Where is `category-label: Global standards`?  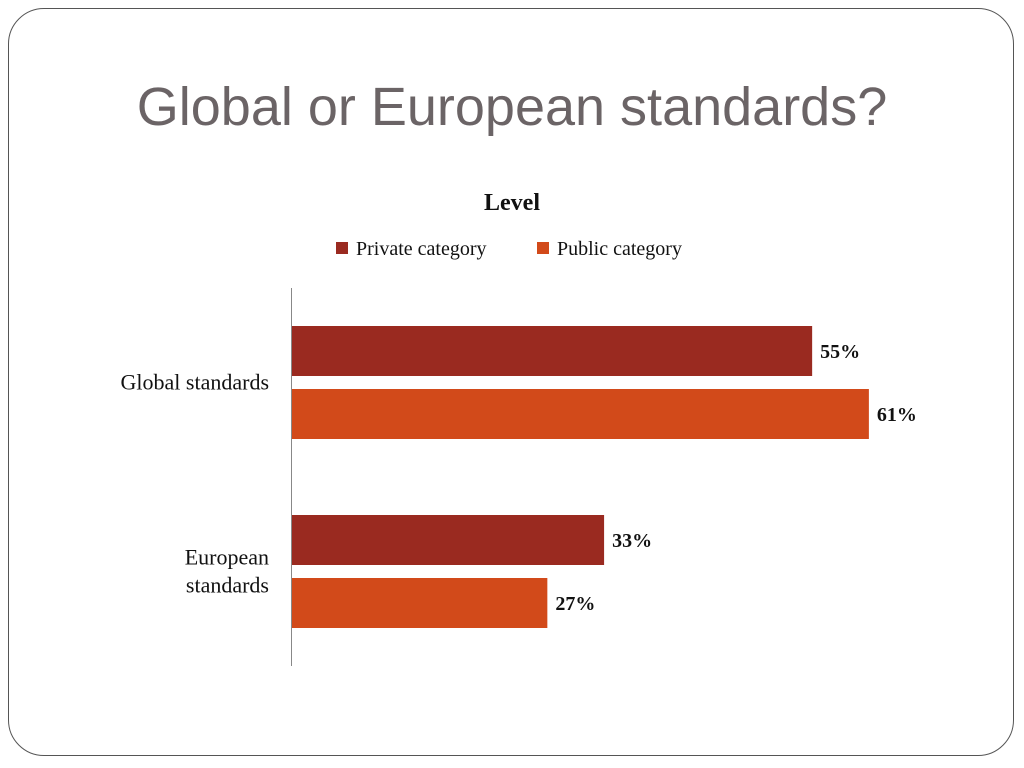 category-label: Global standards is located at coordinates (195, 382).